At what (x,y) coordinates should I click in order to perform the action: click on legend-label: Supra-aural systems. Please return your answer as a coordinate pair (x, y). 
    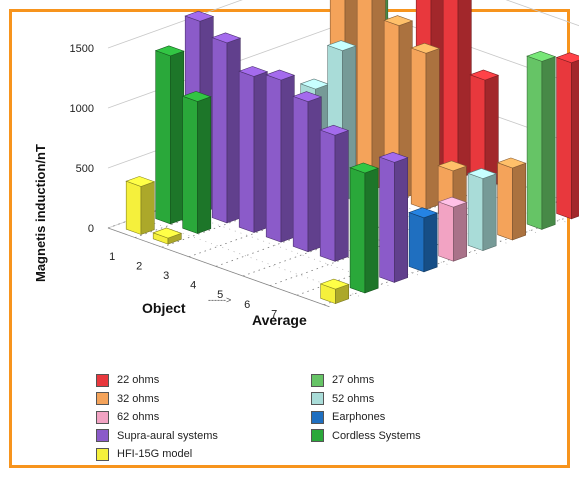
    Looking at the image, I should click on (167, 435).